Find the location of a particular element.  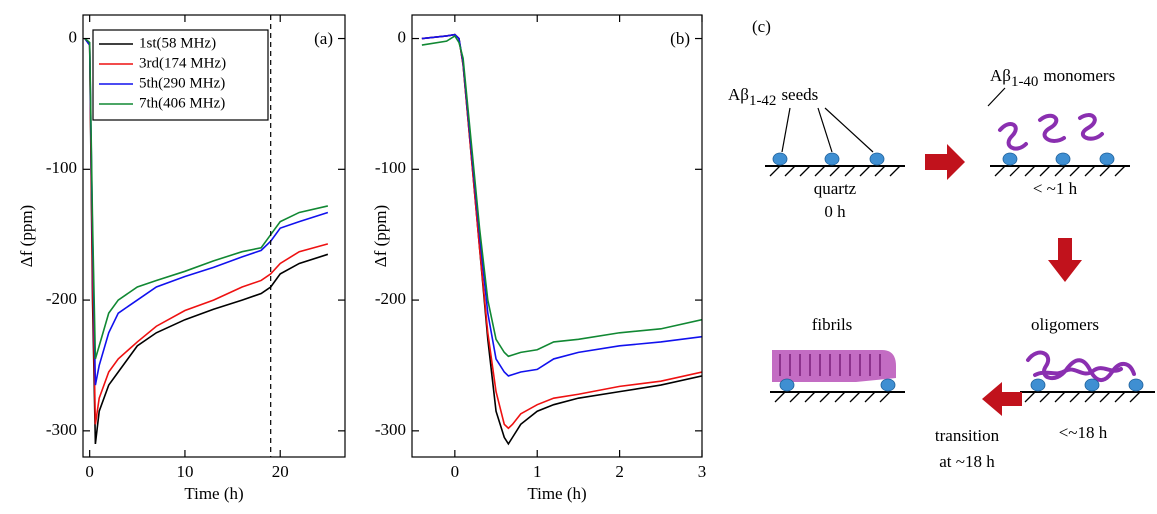

arrows-thin is located at coordinates (893, 120).